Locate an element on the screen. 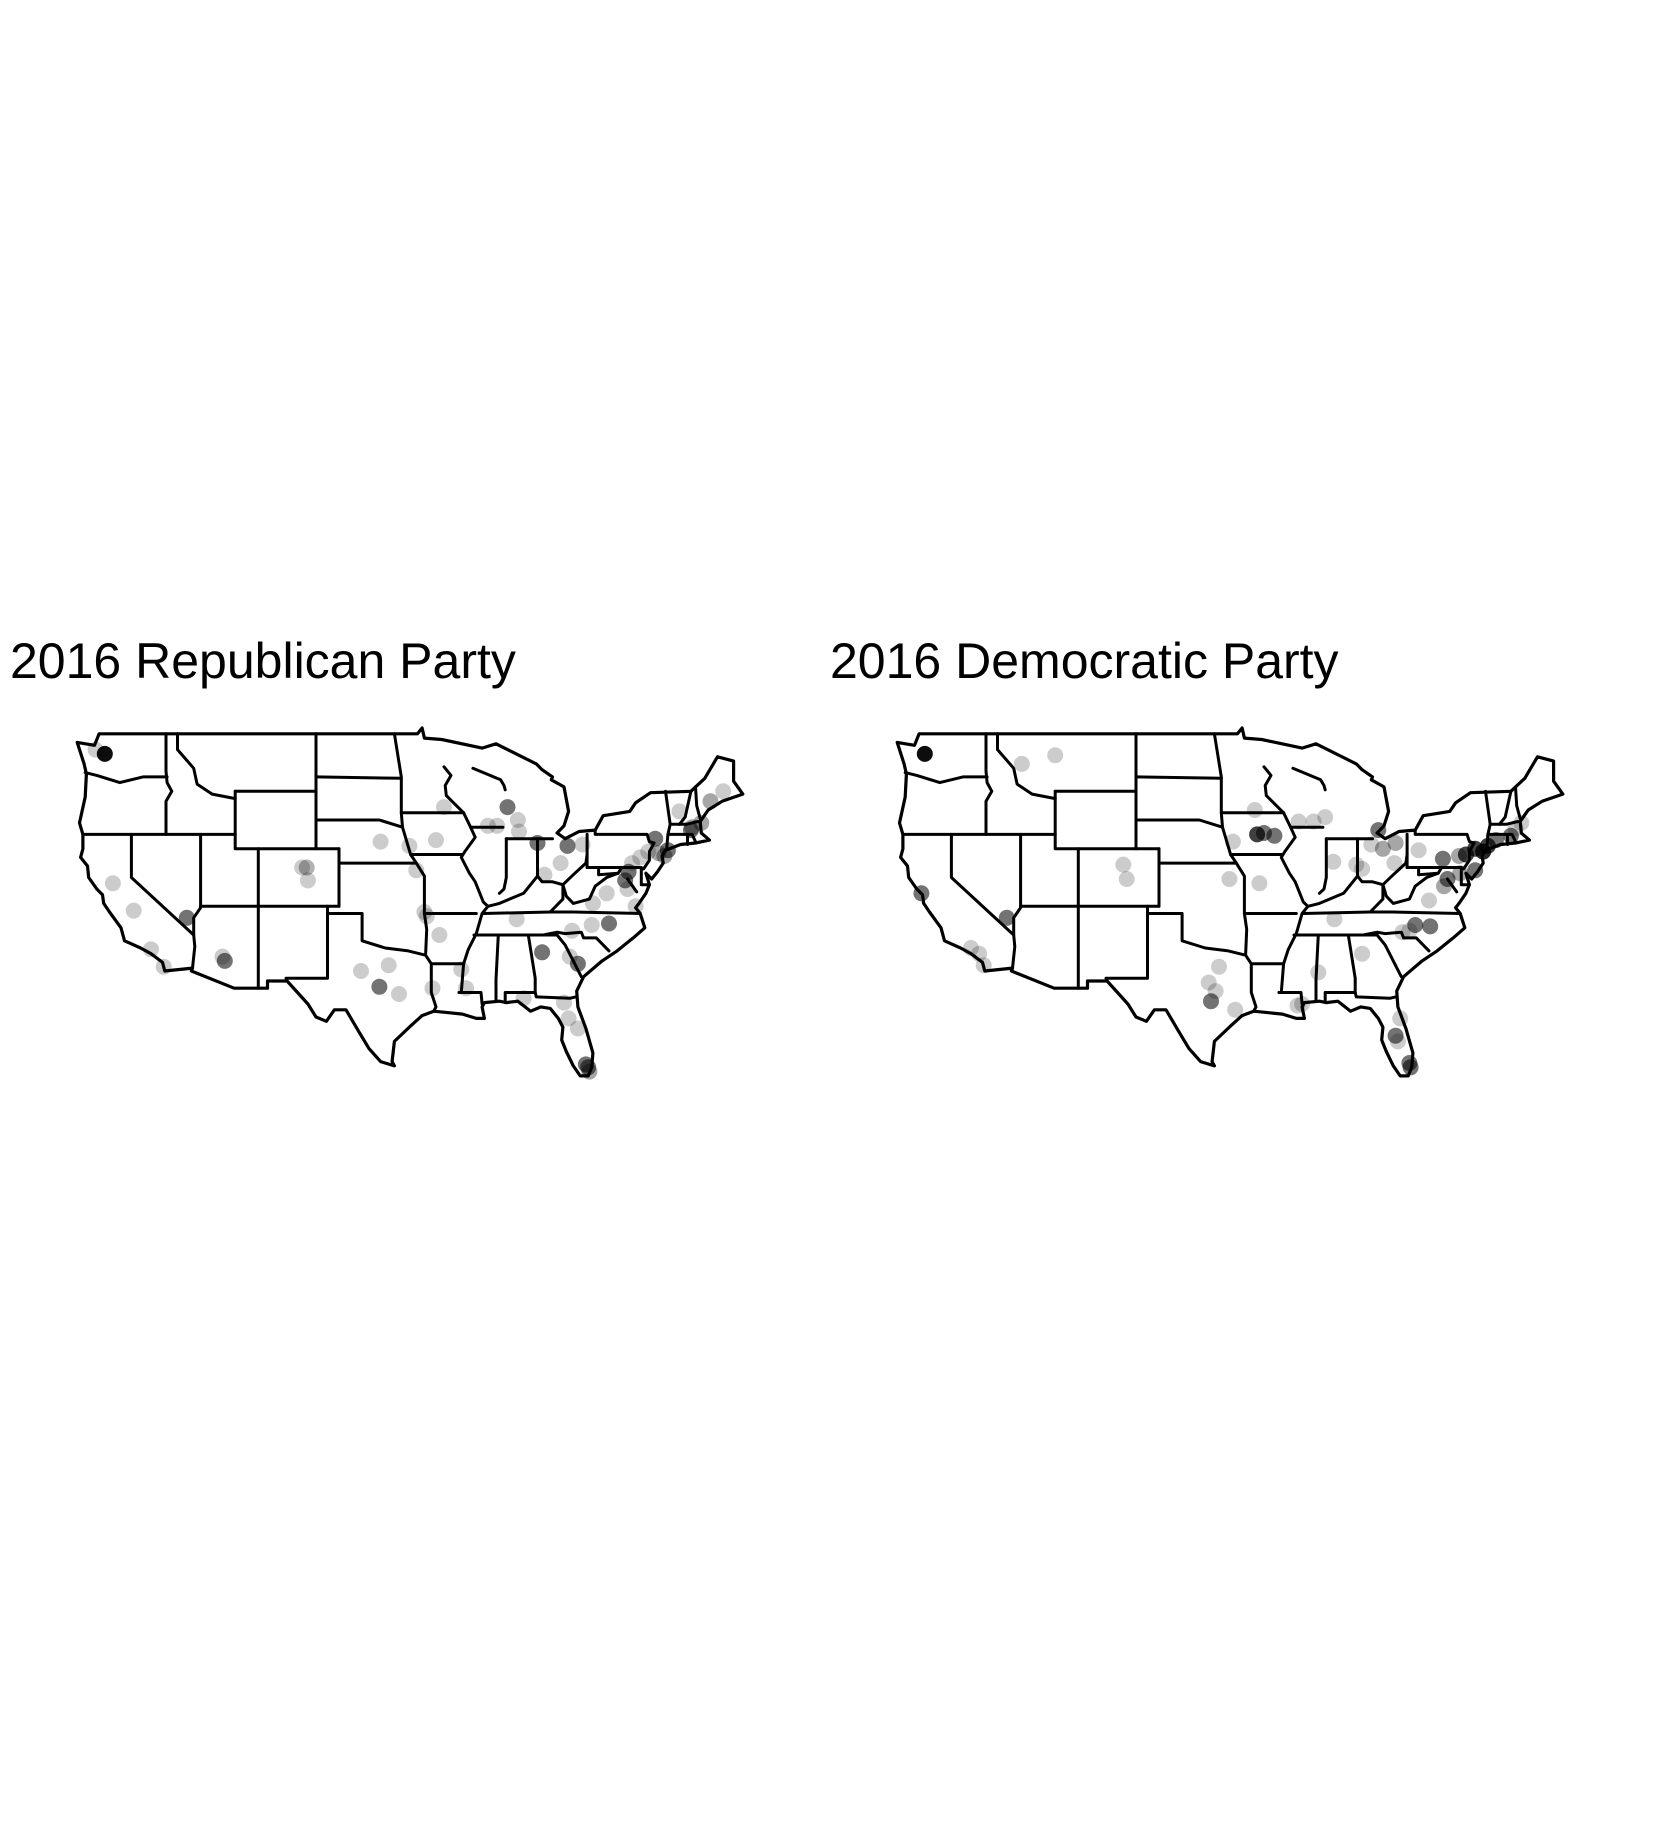 This screenshot has height=1824, width=1666. panel-republican: 2016 Republican Party is located at coordinates (385, 867).